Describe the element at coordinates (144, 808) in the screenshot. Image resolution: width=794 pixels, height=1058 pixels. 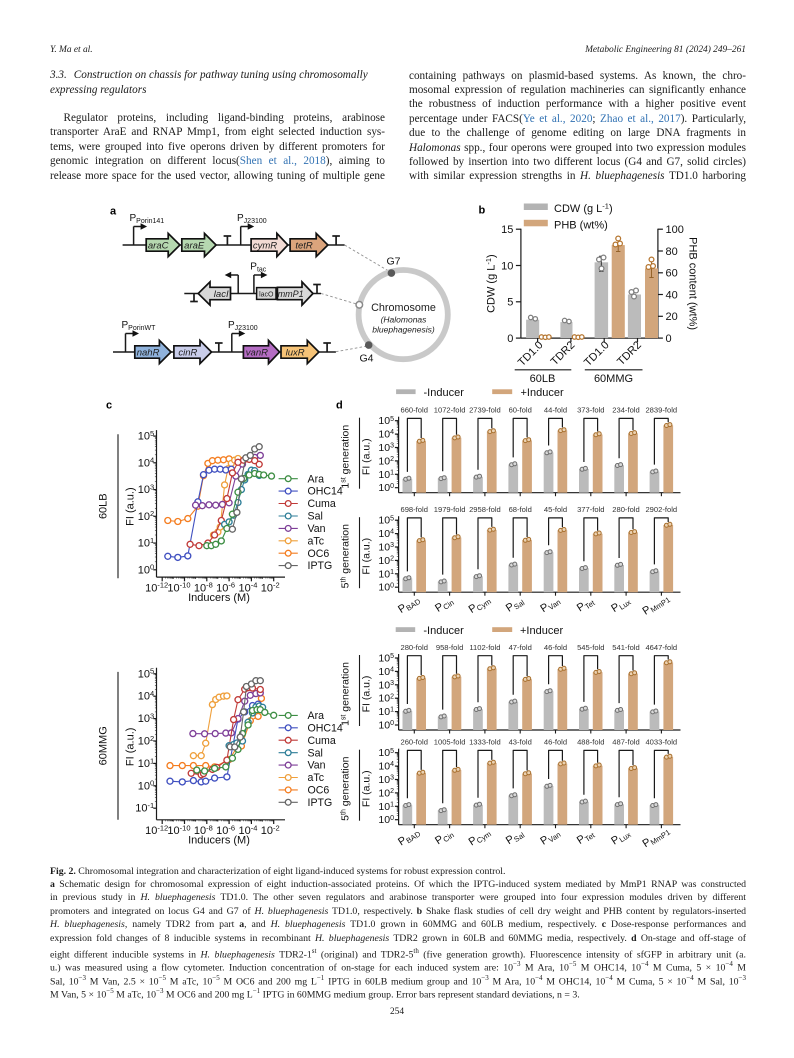
I see `svg-text: 10-1` at that location.